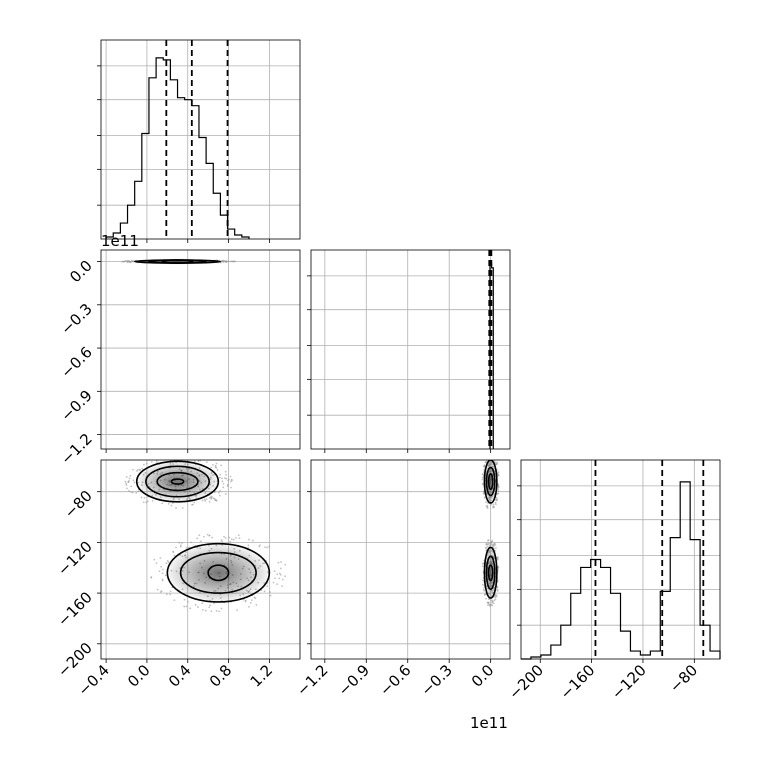  I want to click on offset-label-param1-y: 1e11, so click(120, 241).